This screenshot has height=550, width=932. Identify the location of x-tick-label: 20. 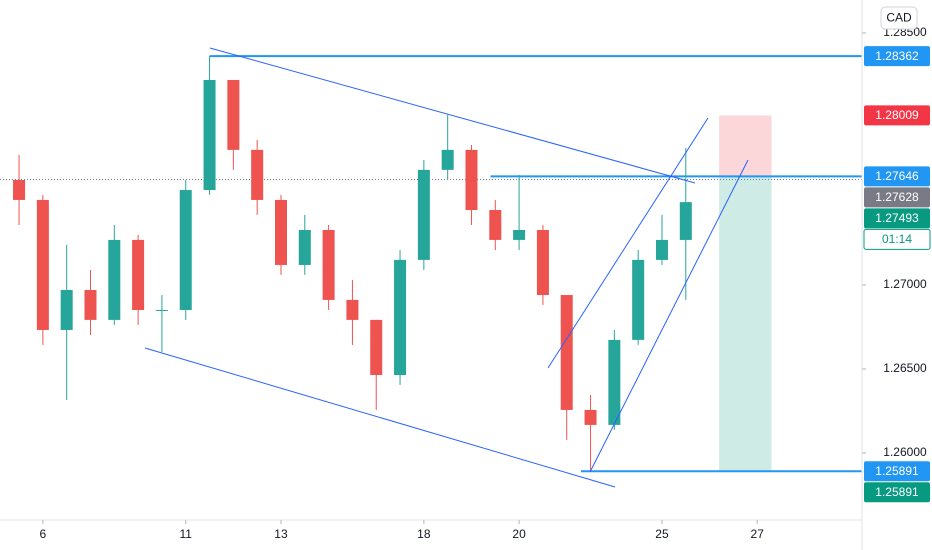
(519, 534).